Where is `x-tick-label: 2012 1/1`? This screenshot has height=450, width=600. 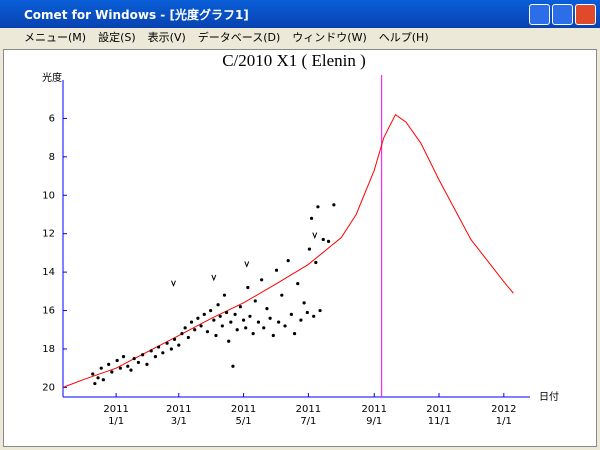 x-tick-label: 2012 1/1 is located at coordinates (503, 415).